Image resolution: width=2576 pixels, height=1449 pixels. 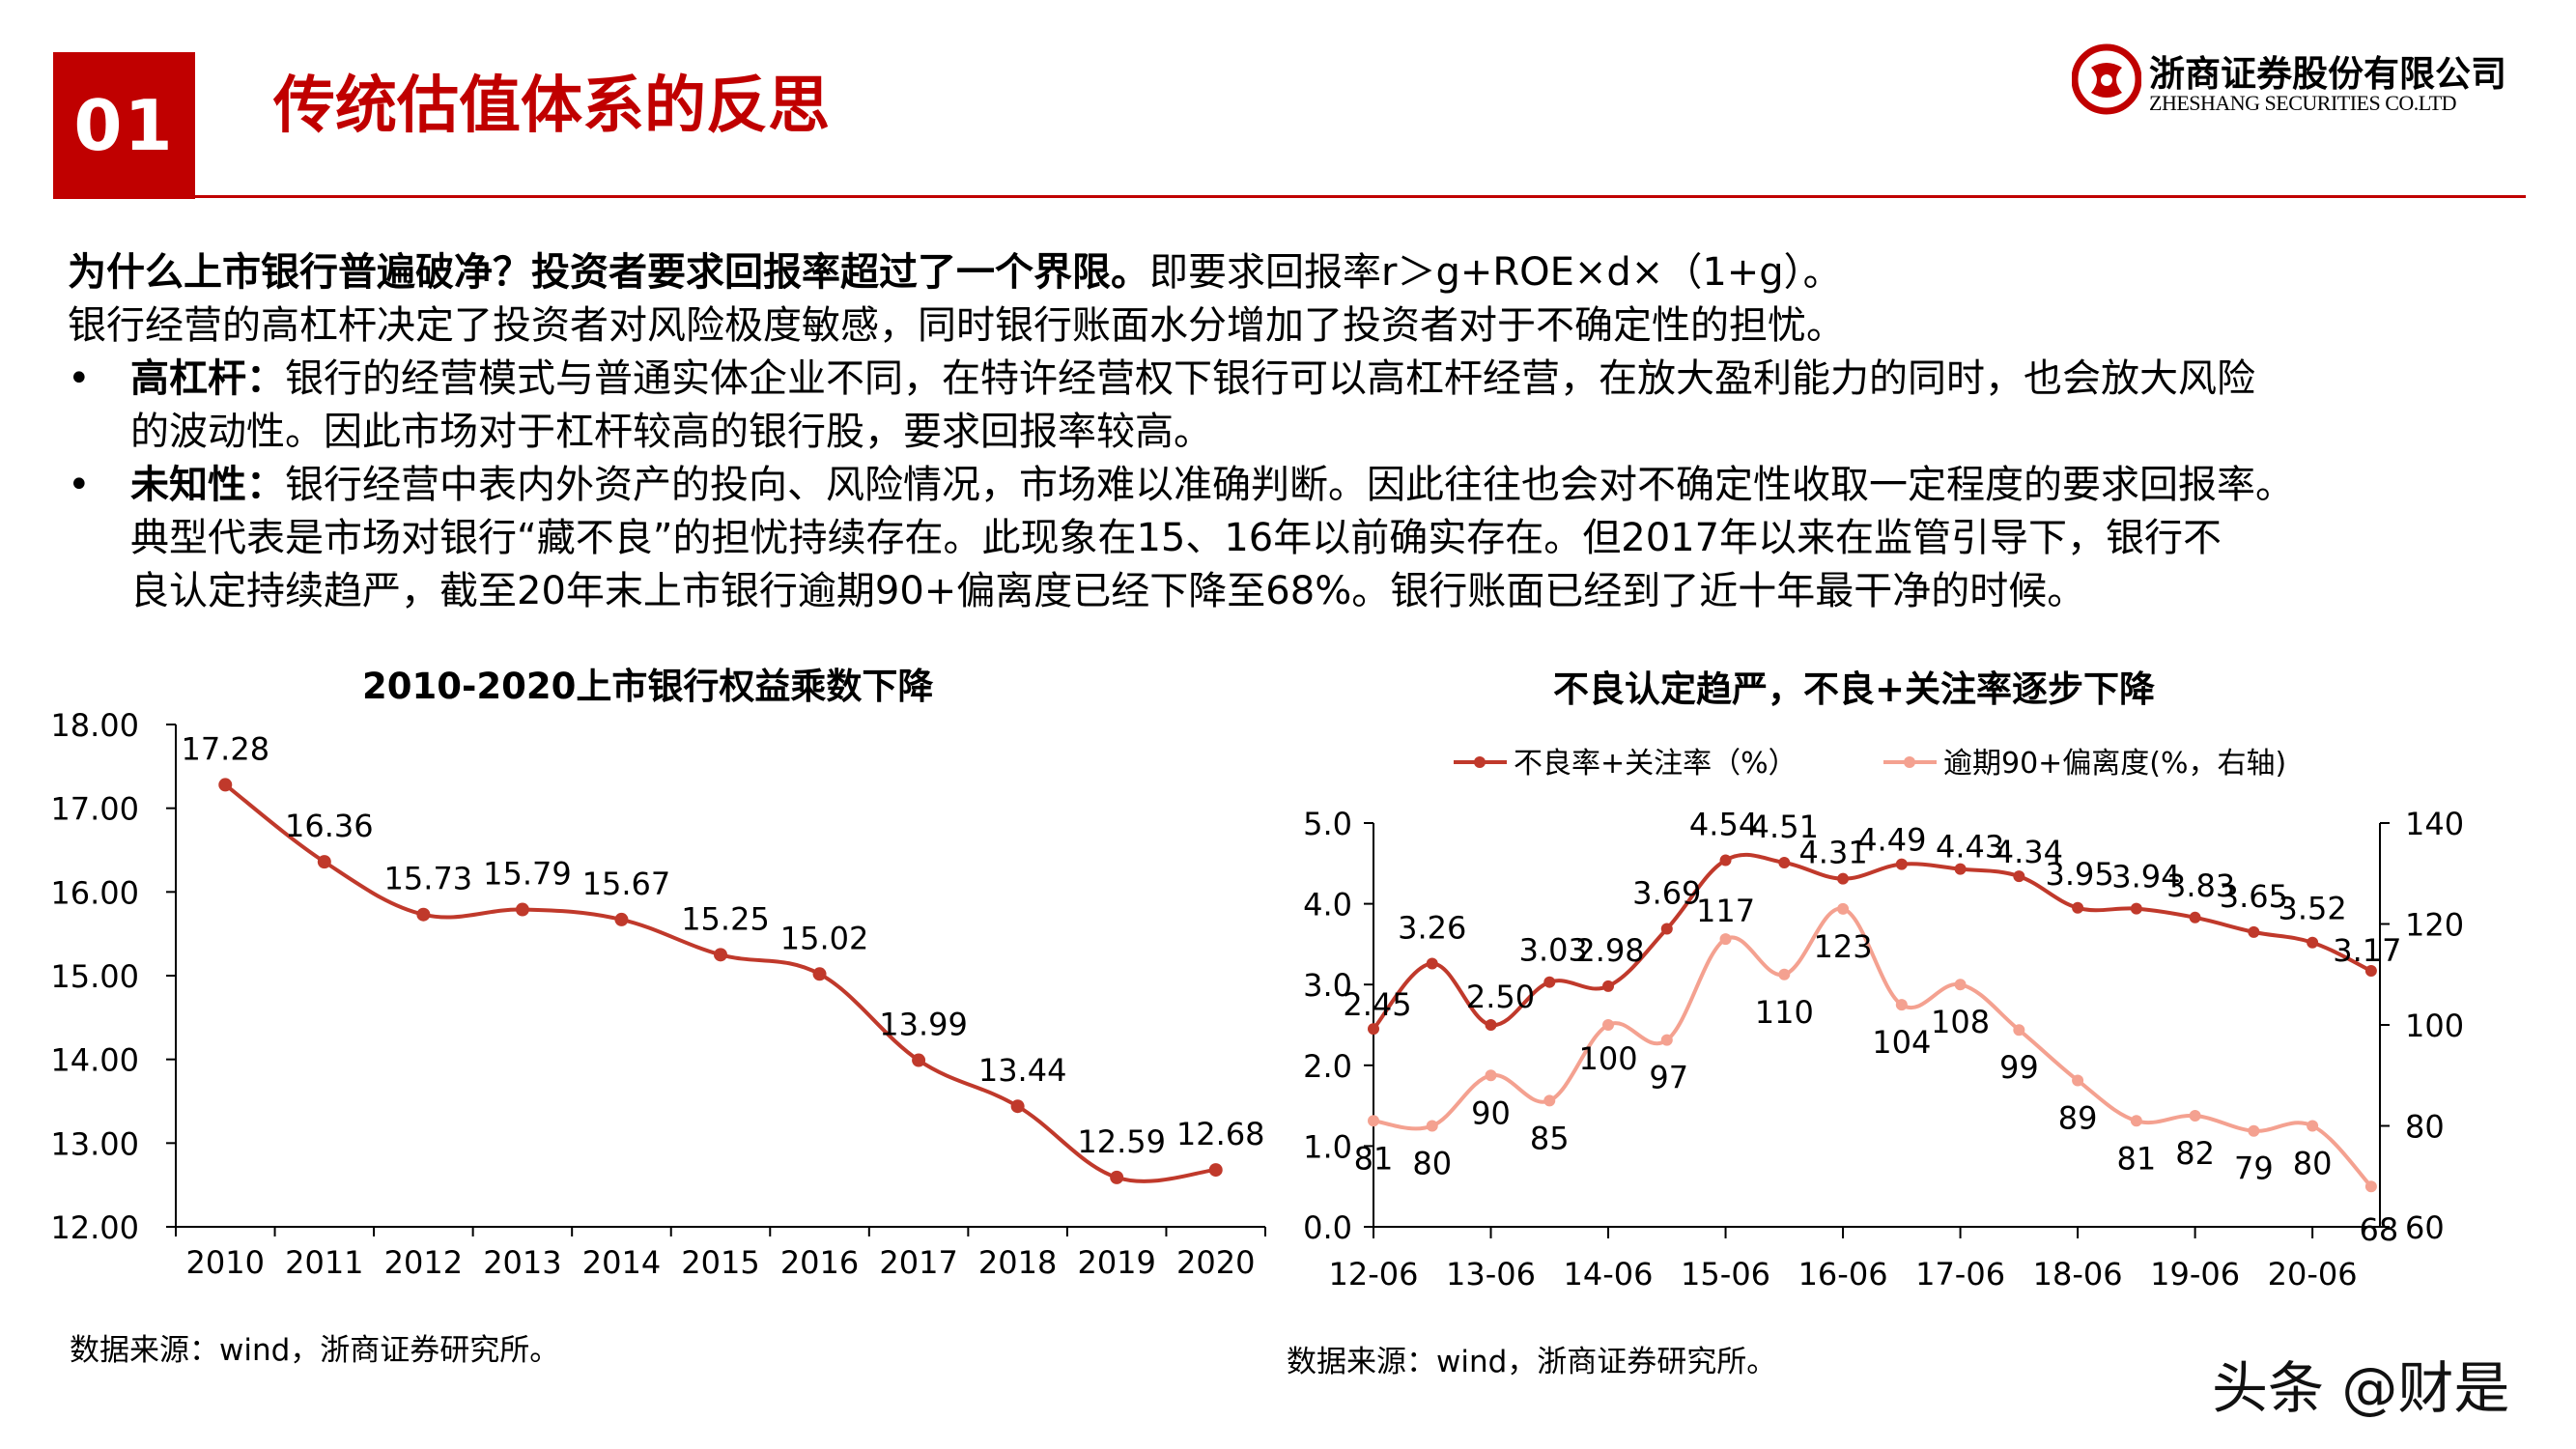 I want to click on data-label-0: 3.94, so click(x=2145, y=877).